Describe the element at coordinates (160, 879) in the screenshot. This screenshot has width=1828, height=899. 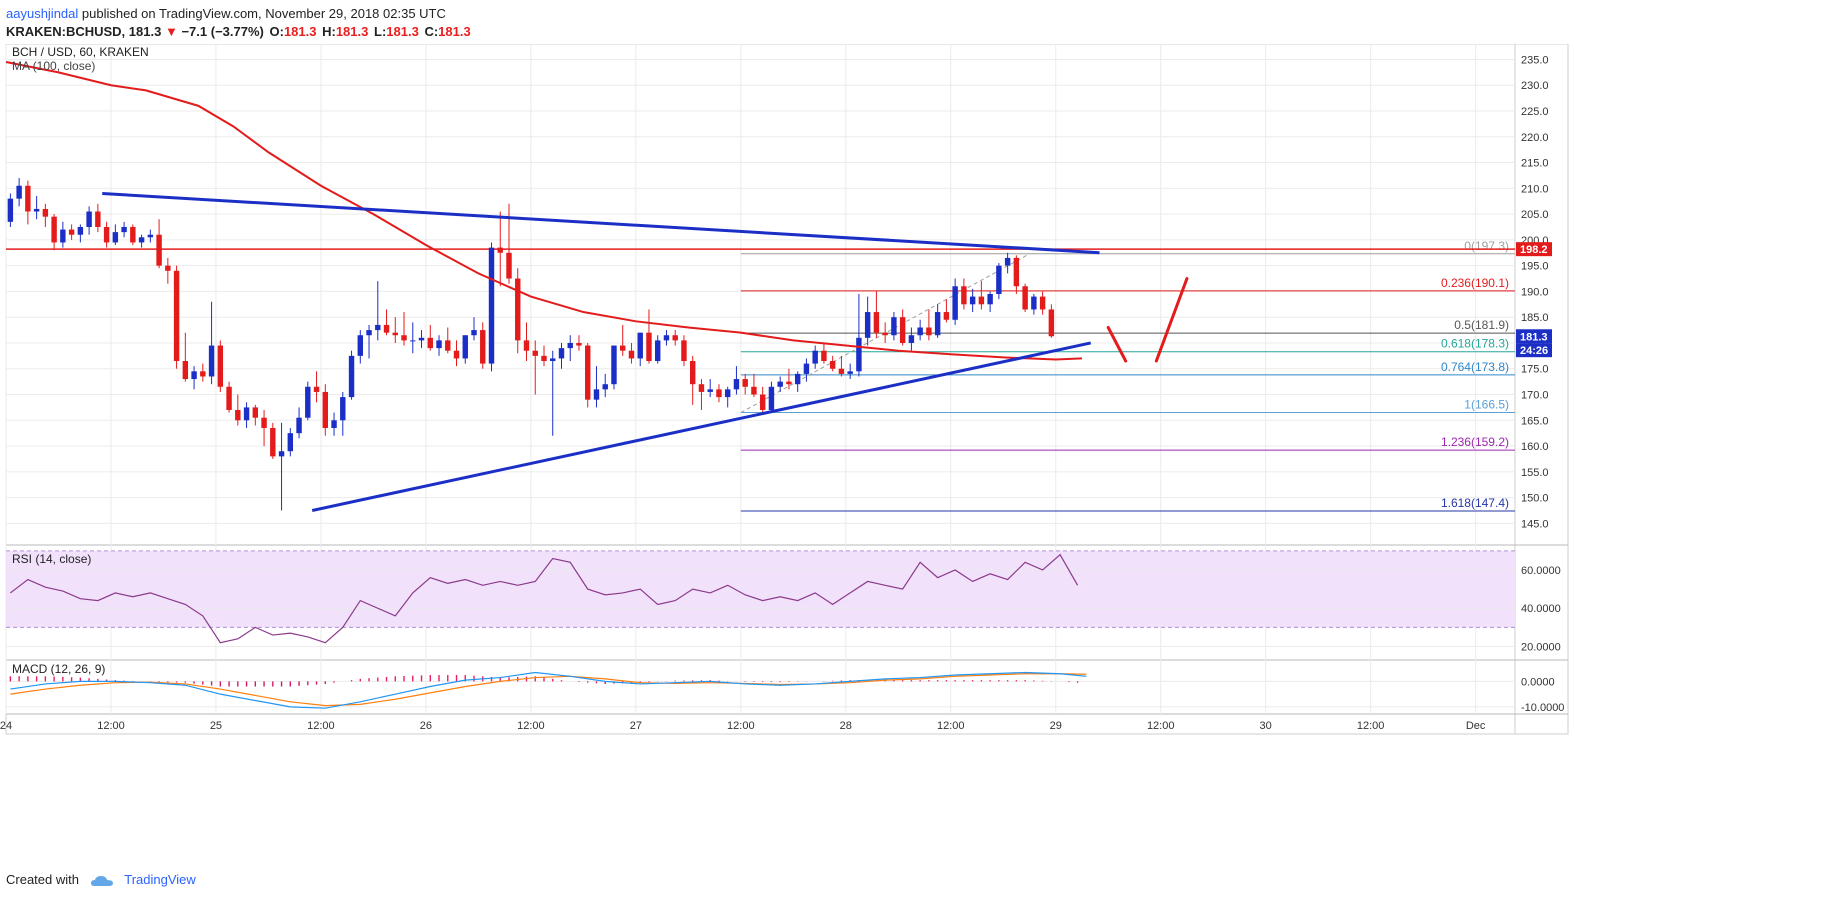
I see `tradingview-link: TradingView` at that location.